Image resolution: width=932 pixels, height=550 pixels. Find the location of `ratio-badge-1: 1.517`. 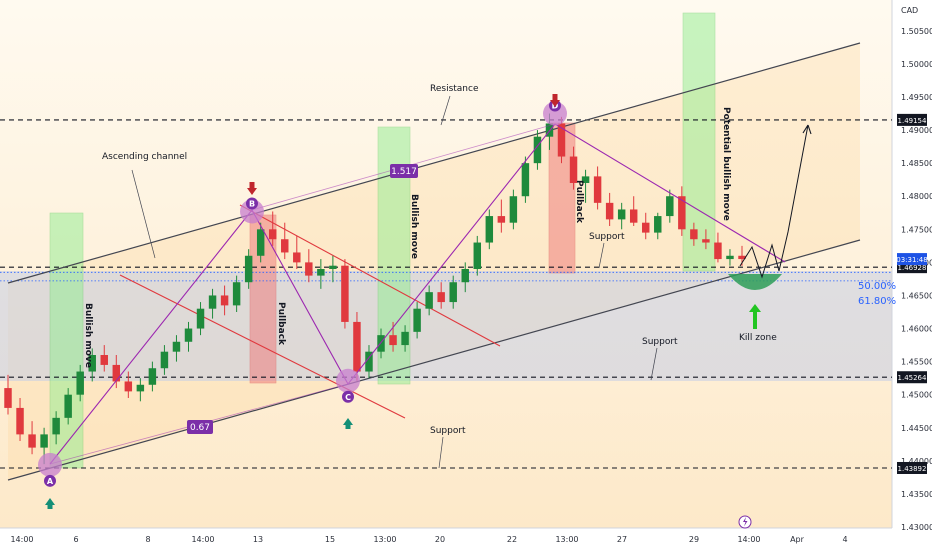

ratio-badge-1: 1.517 is located at coordinates (404, 171).